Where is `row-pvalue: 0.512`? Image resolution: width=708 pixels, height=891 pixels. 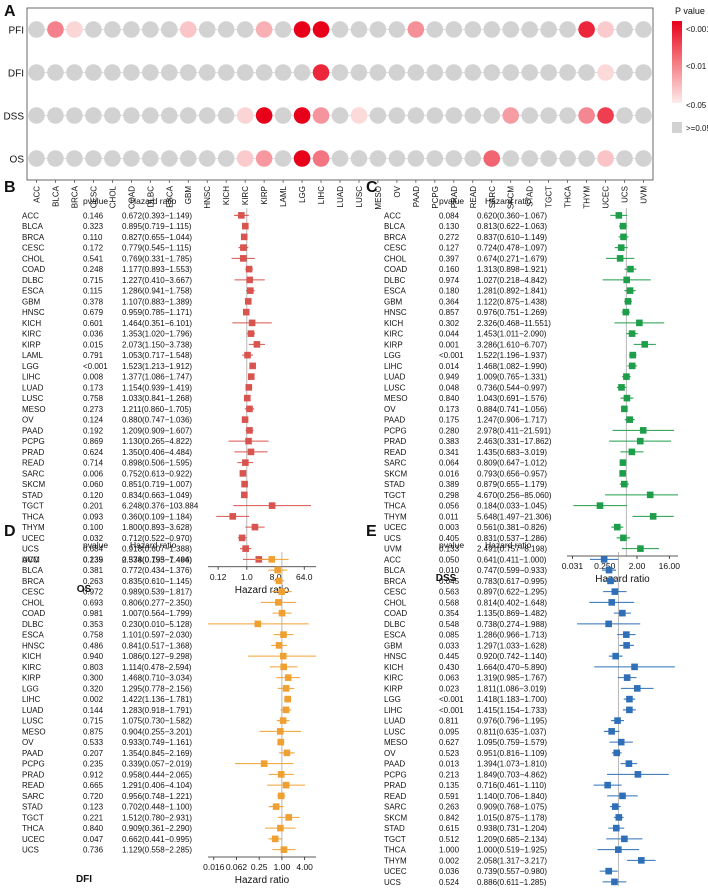 row-pvalue: 0.512 is located at coordinates (449, 839).